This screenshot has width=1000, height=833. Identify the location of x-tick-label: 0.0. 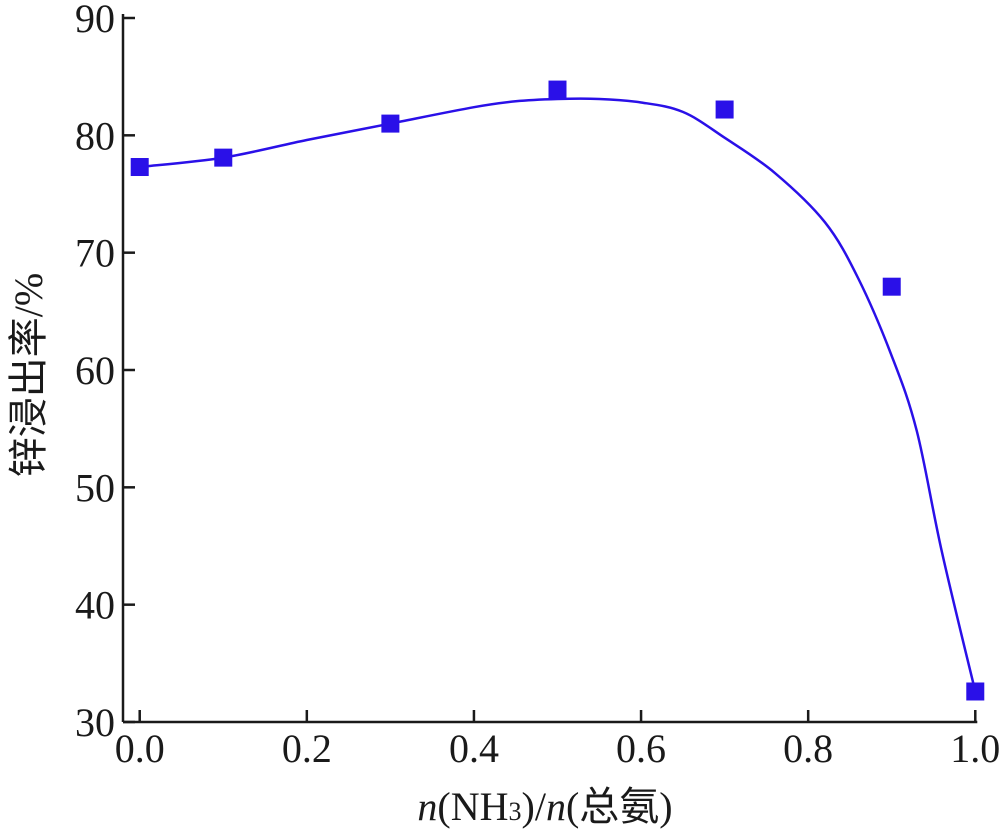
(140, 748).